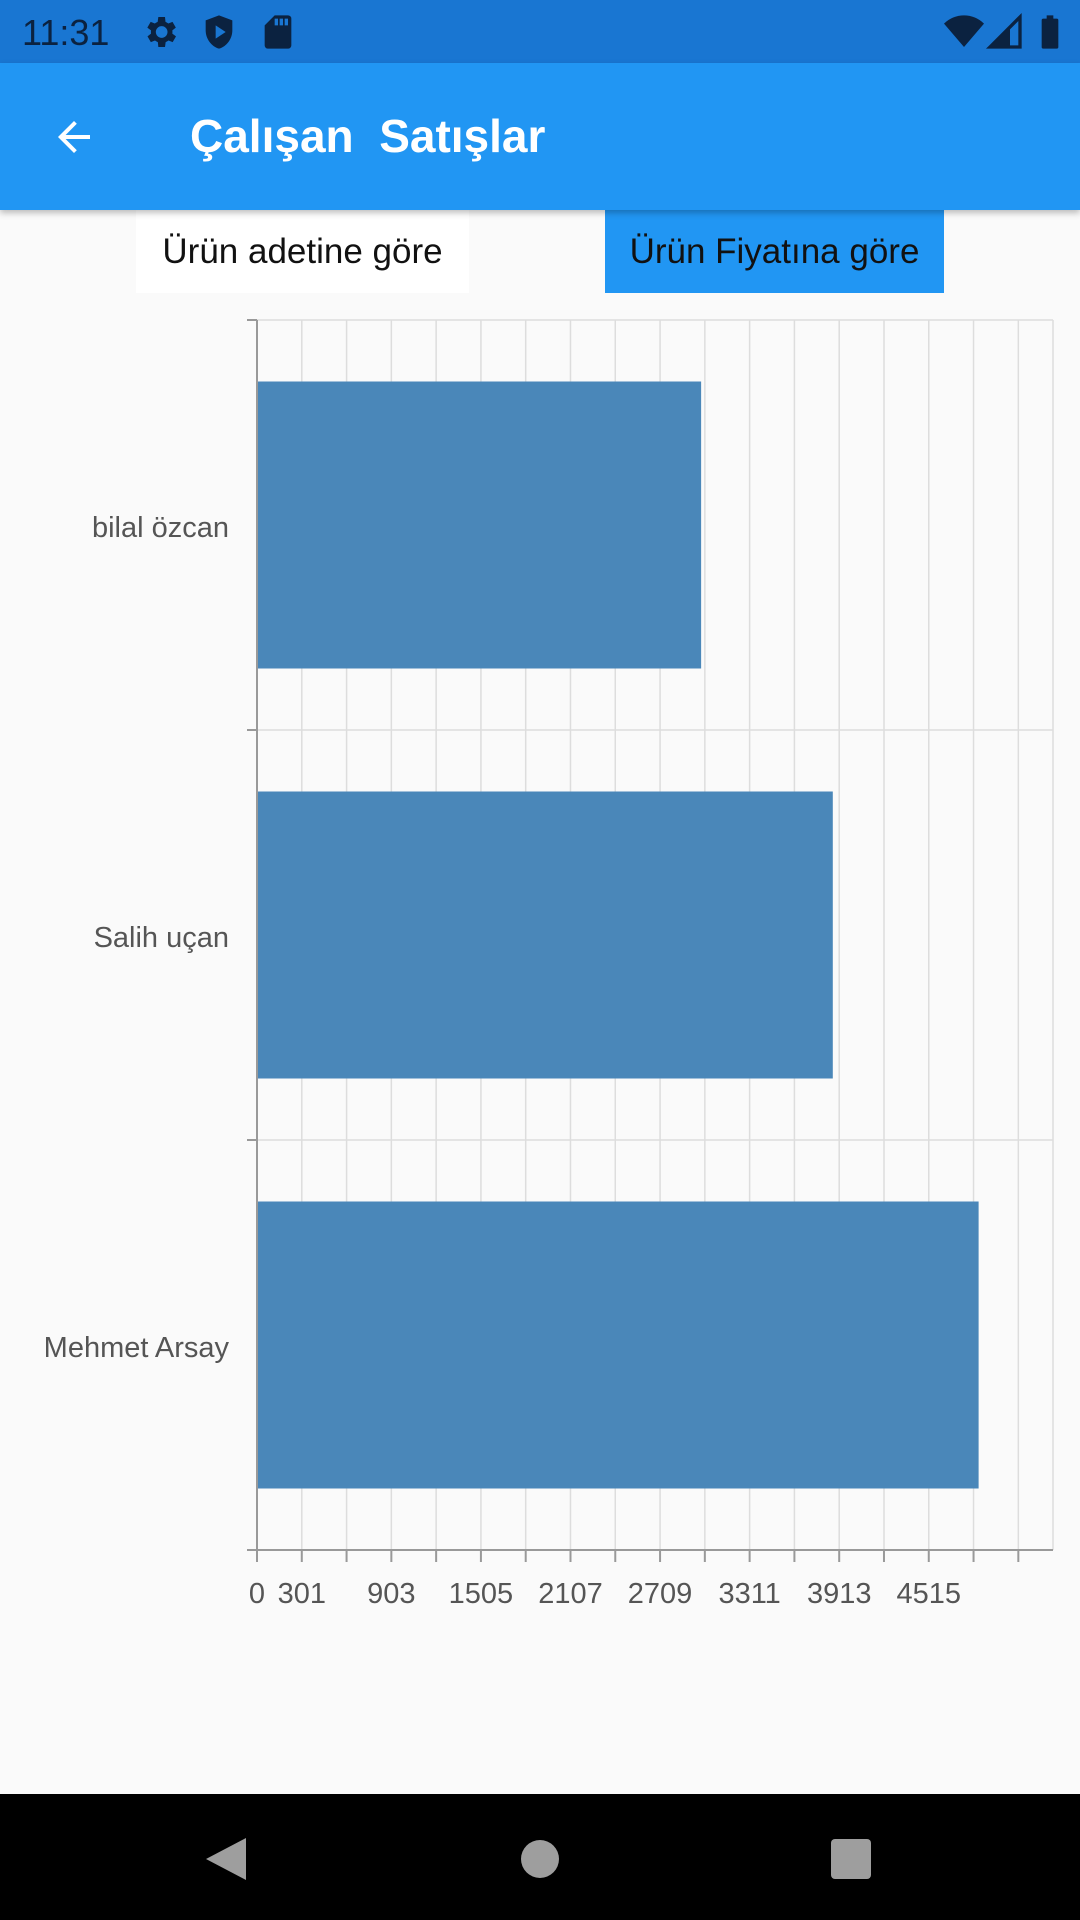 The width and height of the screenshot is (1080, 1920). I want to click on x-axis-label: 1505, so click(481, 1594).